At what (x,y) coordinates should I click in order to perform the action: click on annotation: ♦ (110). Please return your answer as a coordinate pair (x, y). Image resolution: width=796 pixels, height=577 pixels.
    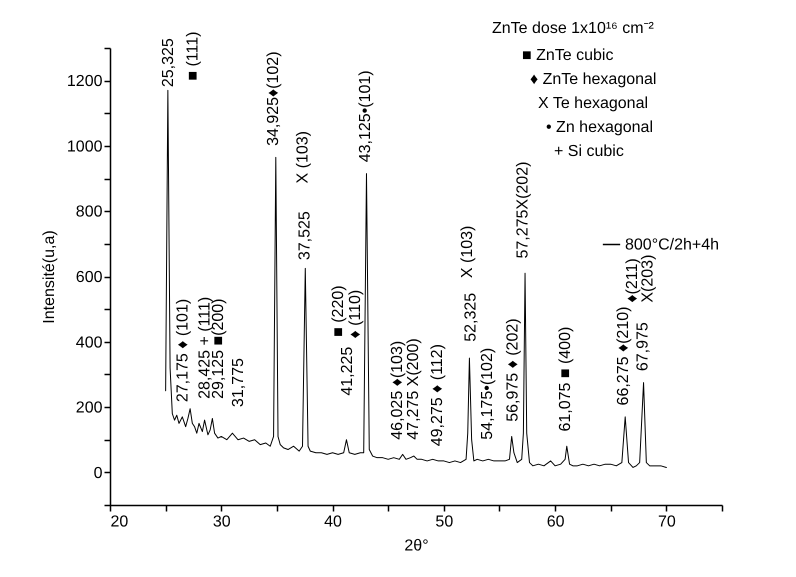
    Looking at the image, I should click on (355, 314).